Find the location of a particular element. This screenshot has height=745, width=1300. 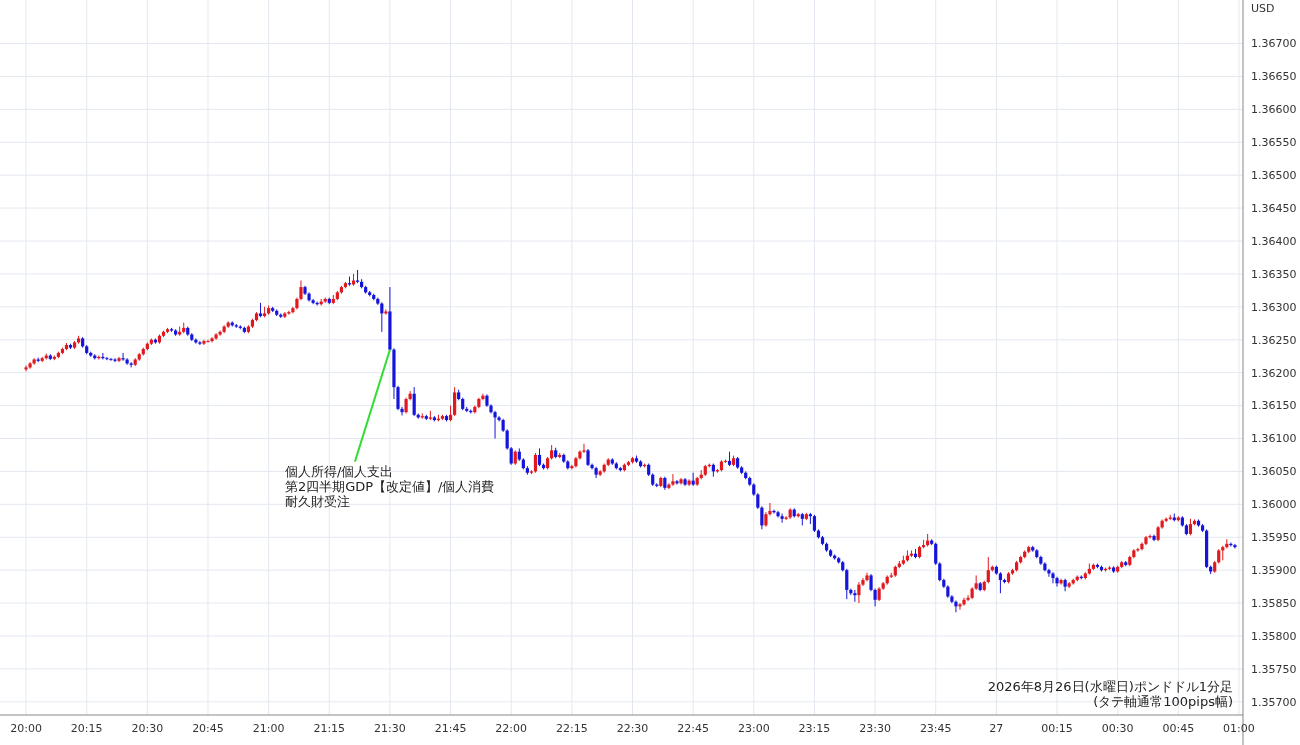

annotation: 耐久財受注 is located at coordinates (317, 501).